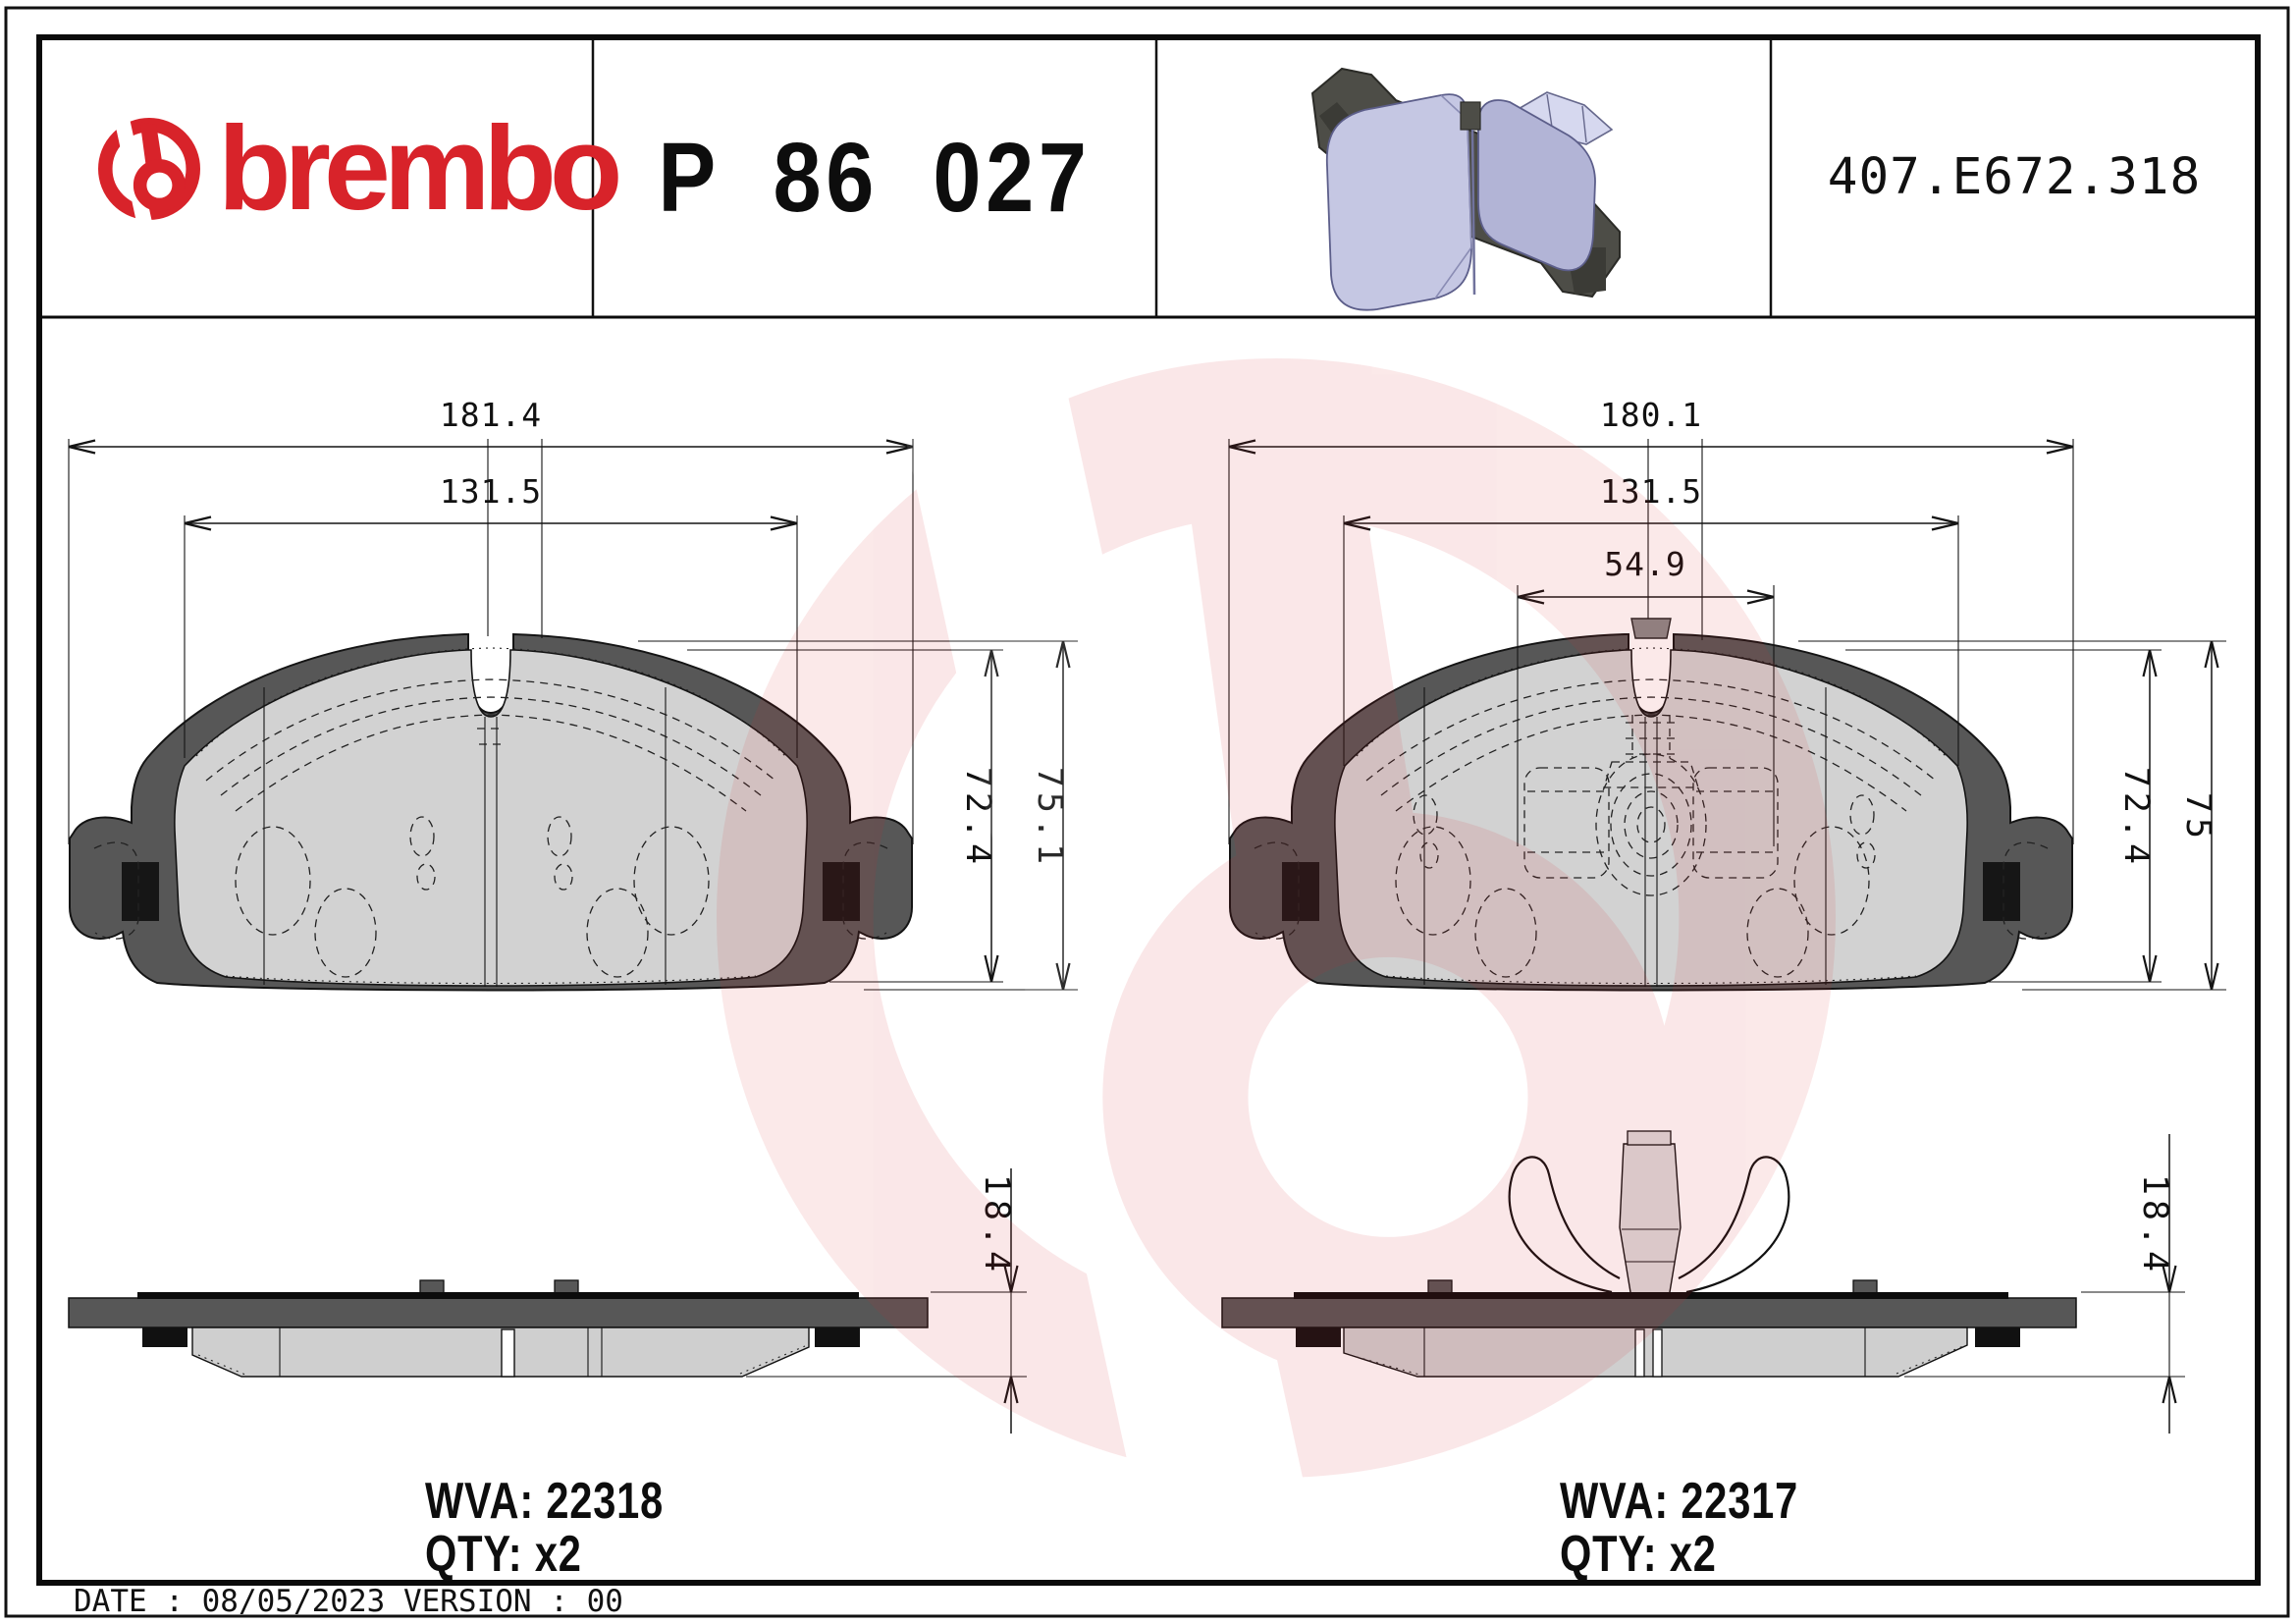 The width and height of the screenshot is (2296, 1624). What do you see at coordinates (2154, 1225) in the screenshot?
I see `dim-thickness-right: 18.4` at bounding box center [2154, 1225].